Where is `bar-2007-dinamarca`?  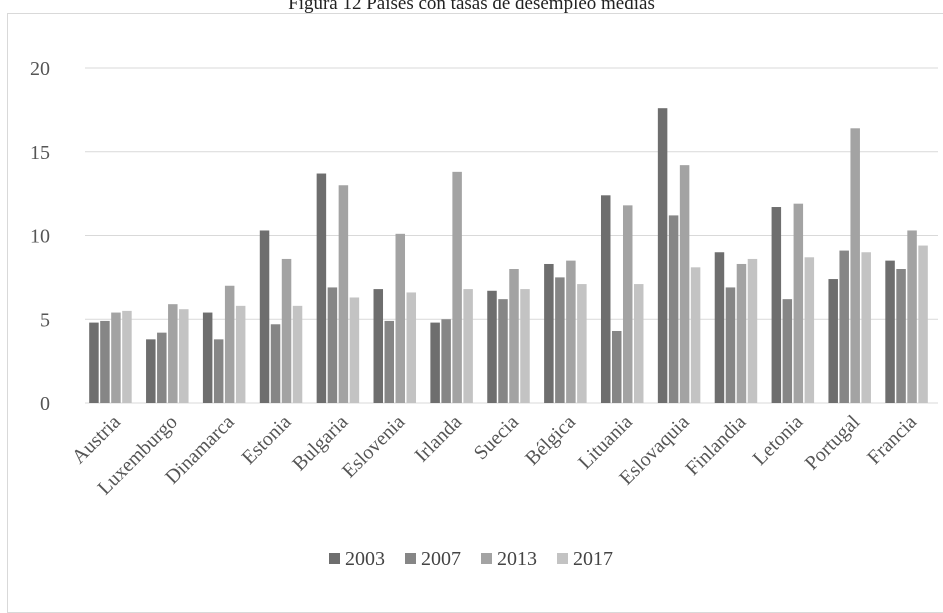 bar-2007-dinamarca is located at coordinates (218, 371).